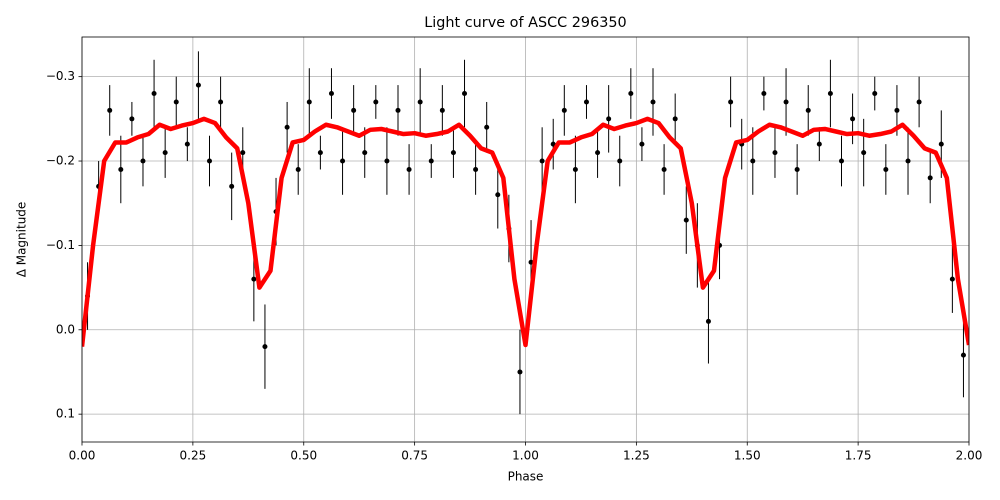 The height and width of the screenshot is (500, 1000). I want to click on x-tick-label: 0.75, so click(414, 456).